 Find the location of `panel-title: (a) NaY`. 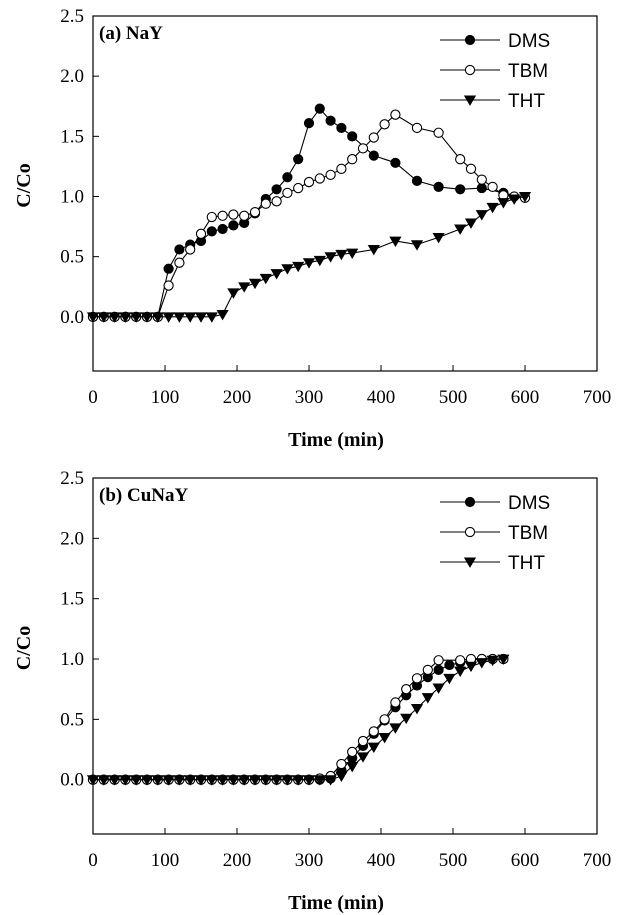

panel-title: (a) NaY is located at coordinates (131, 33).